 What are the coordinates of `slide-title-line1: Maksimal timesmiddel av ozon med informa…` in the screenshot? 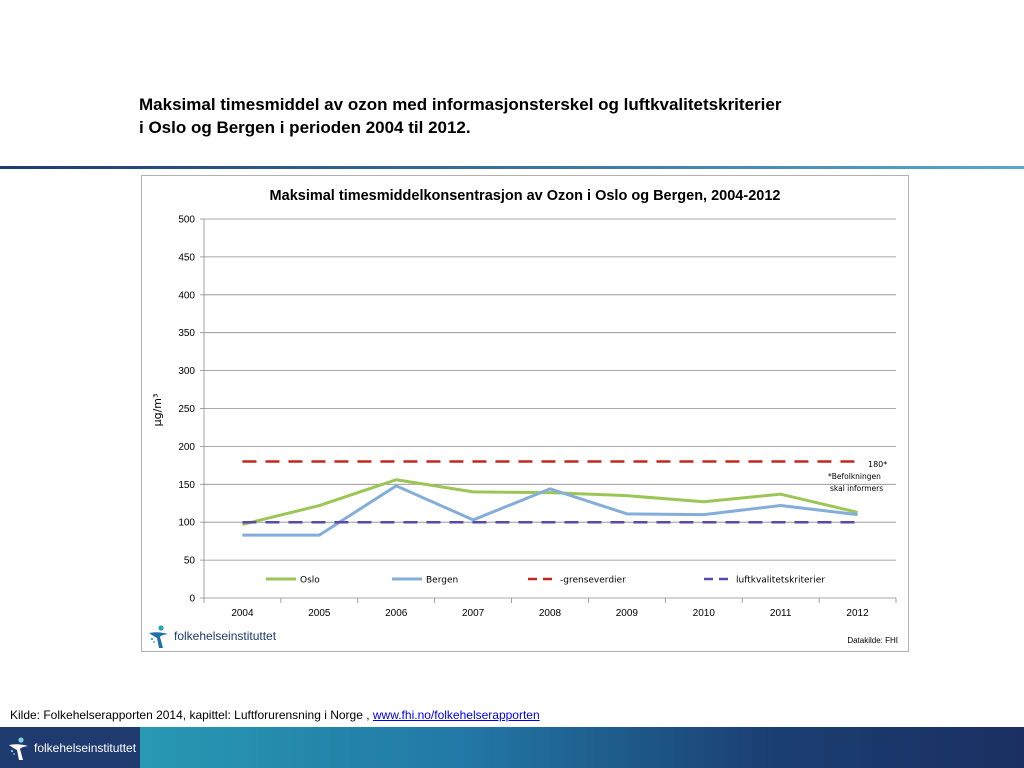 It's located at (460, 104).